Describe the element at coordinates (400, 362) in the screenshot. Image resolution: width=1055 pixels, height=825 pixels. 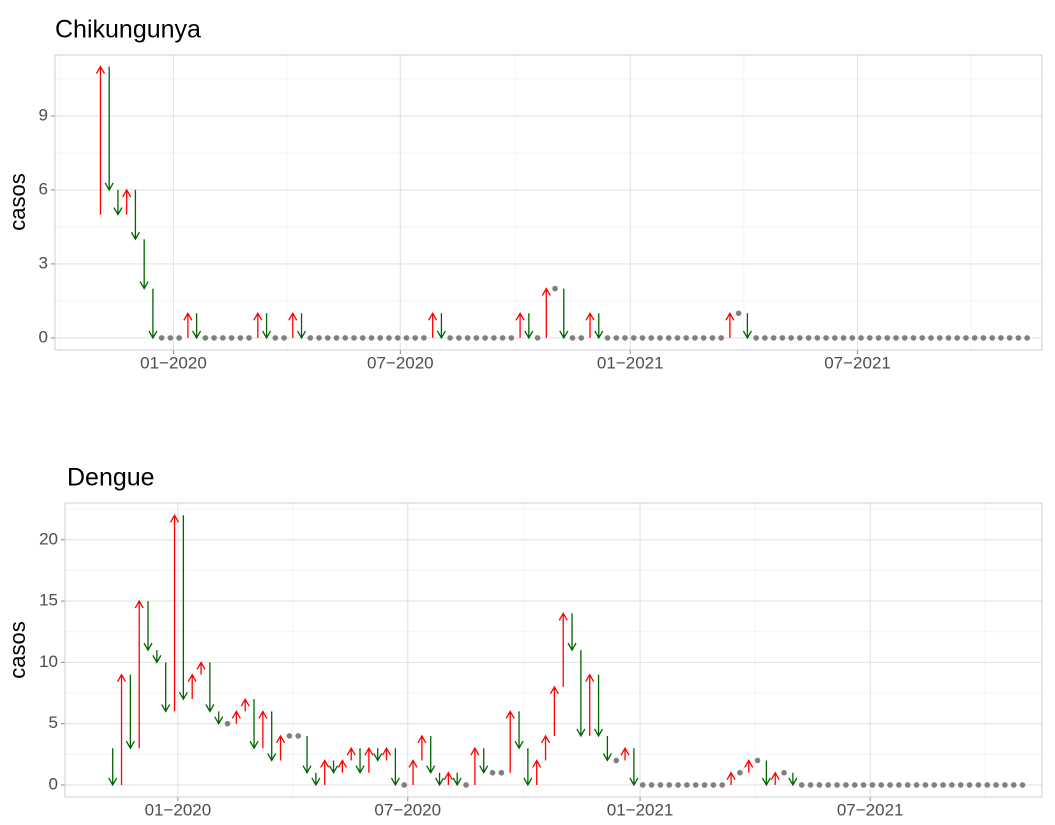
I see `x-tick-label: 07−2020` at that location.